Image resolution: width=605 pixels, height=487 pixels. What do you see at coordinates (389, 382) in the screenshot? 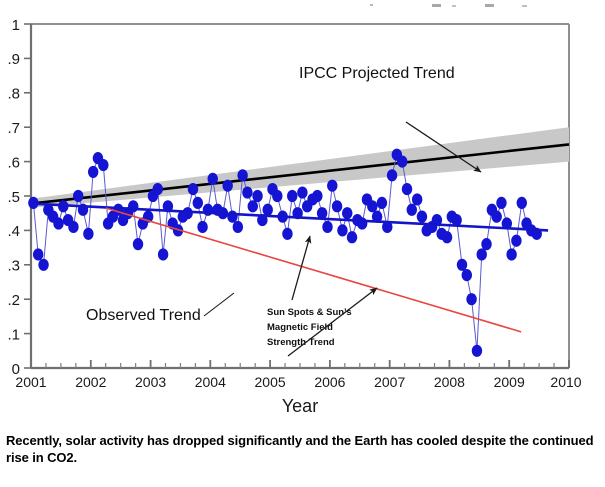
I see `x-tick-label: 2007` at bounding box center [389, 382].